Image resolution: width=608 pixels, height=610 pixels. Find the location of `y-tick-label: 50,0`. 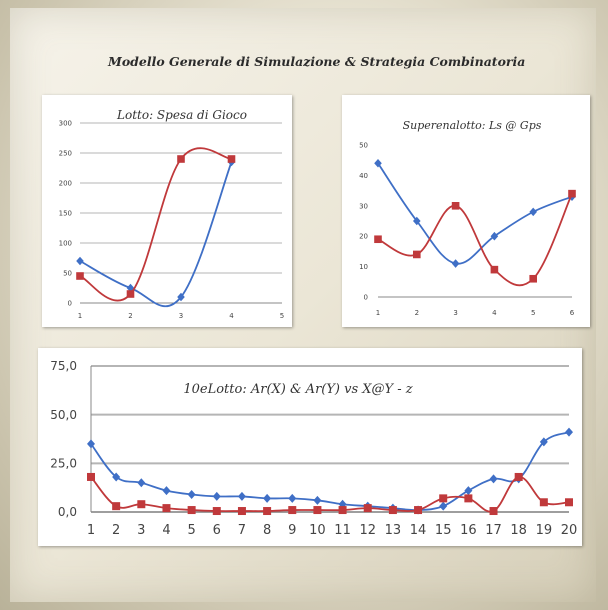

y-tick-label: 50,0 is located at coordinates (63, 415).